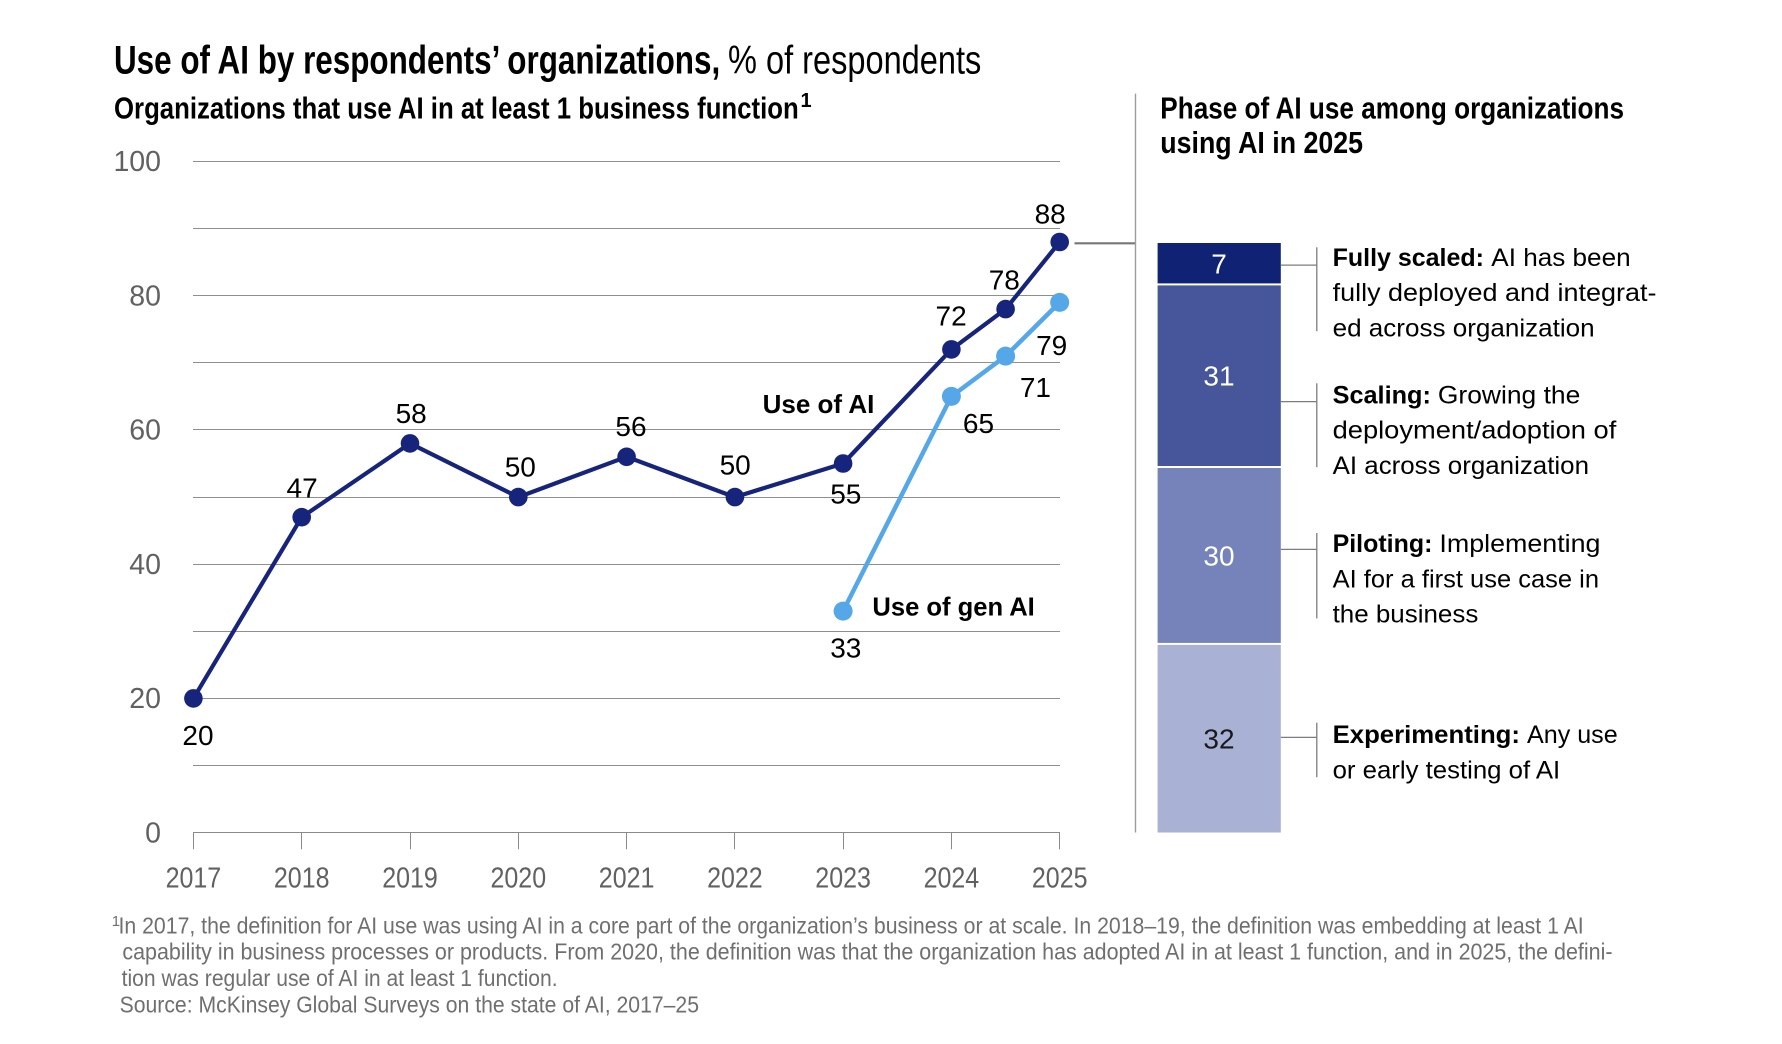 The image size is (1782, 1044). I want to click on svg-text: AI has been, so click(1560, 258).